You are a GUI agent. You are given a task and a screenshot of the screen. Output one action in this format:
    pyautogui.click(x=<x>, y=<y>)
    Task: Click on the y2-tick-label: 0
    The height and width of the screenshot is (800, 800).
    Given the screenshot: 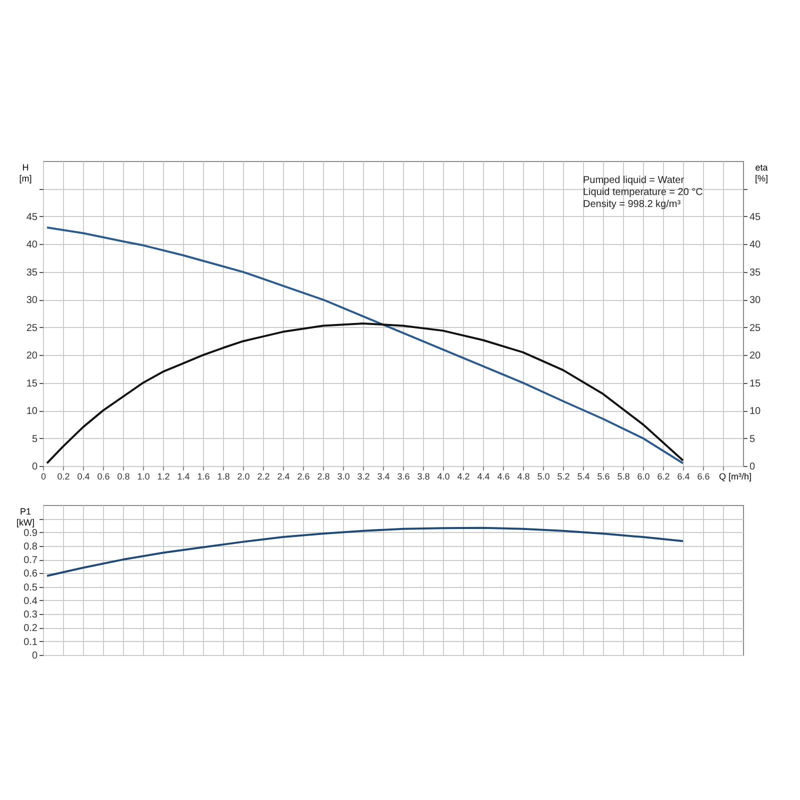 What is the action you would take?
    pyautogui.click(x=753, y=467)
    